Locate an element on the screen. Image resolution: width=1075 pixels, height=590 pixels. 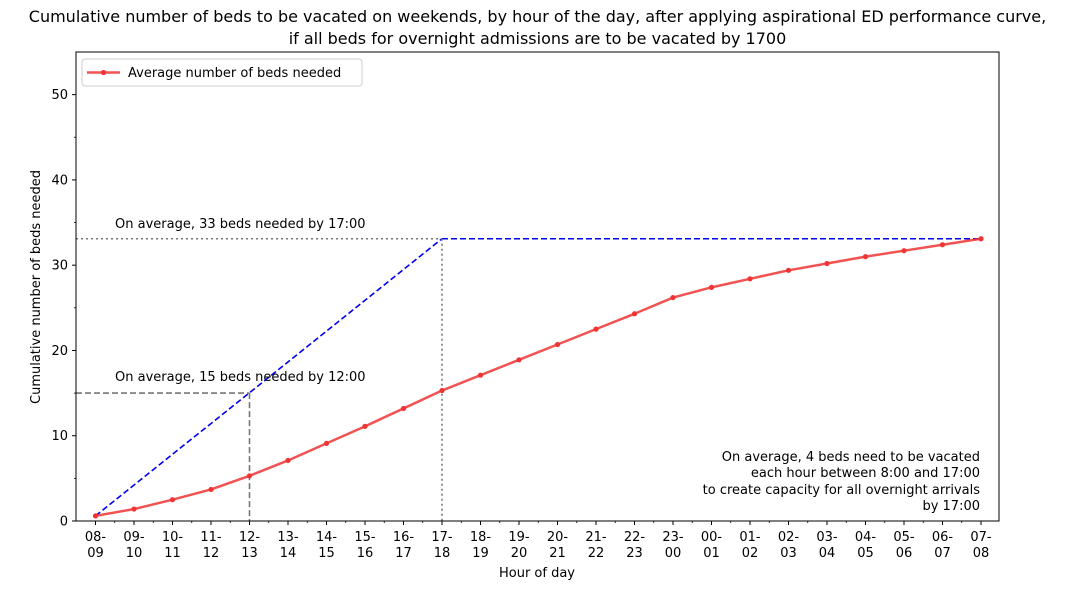
x-tick-label: 11 is located at coordinates (172, 553).